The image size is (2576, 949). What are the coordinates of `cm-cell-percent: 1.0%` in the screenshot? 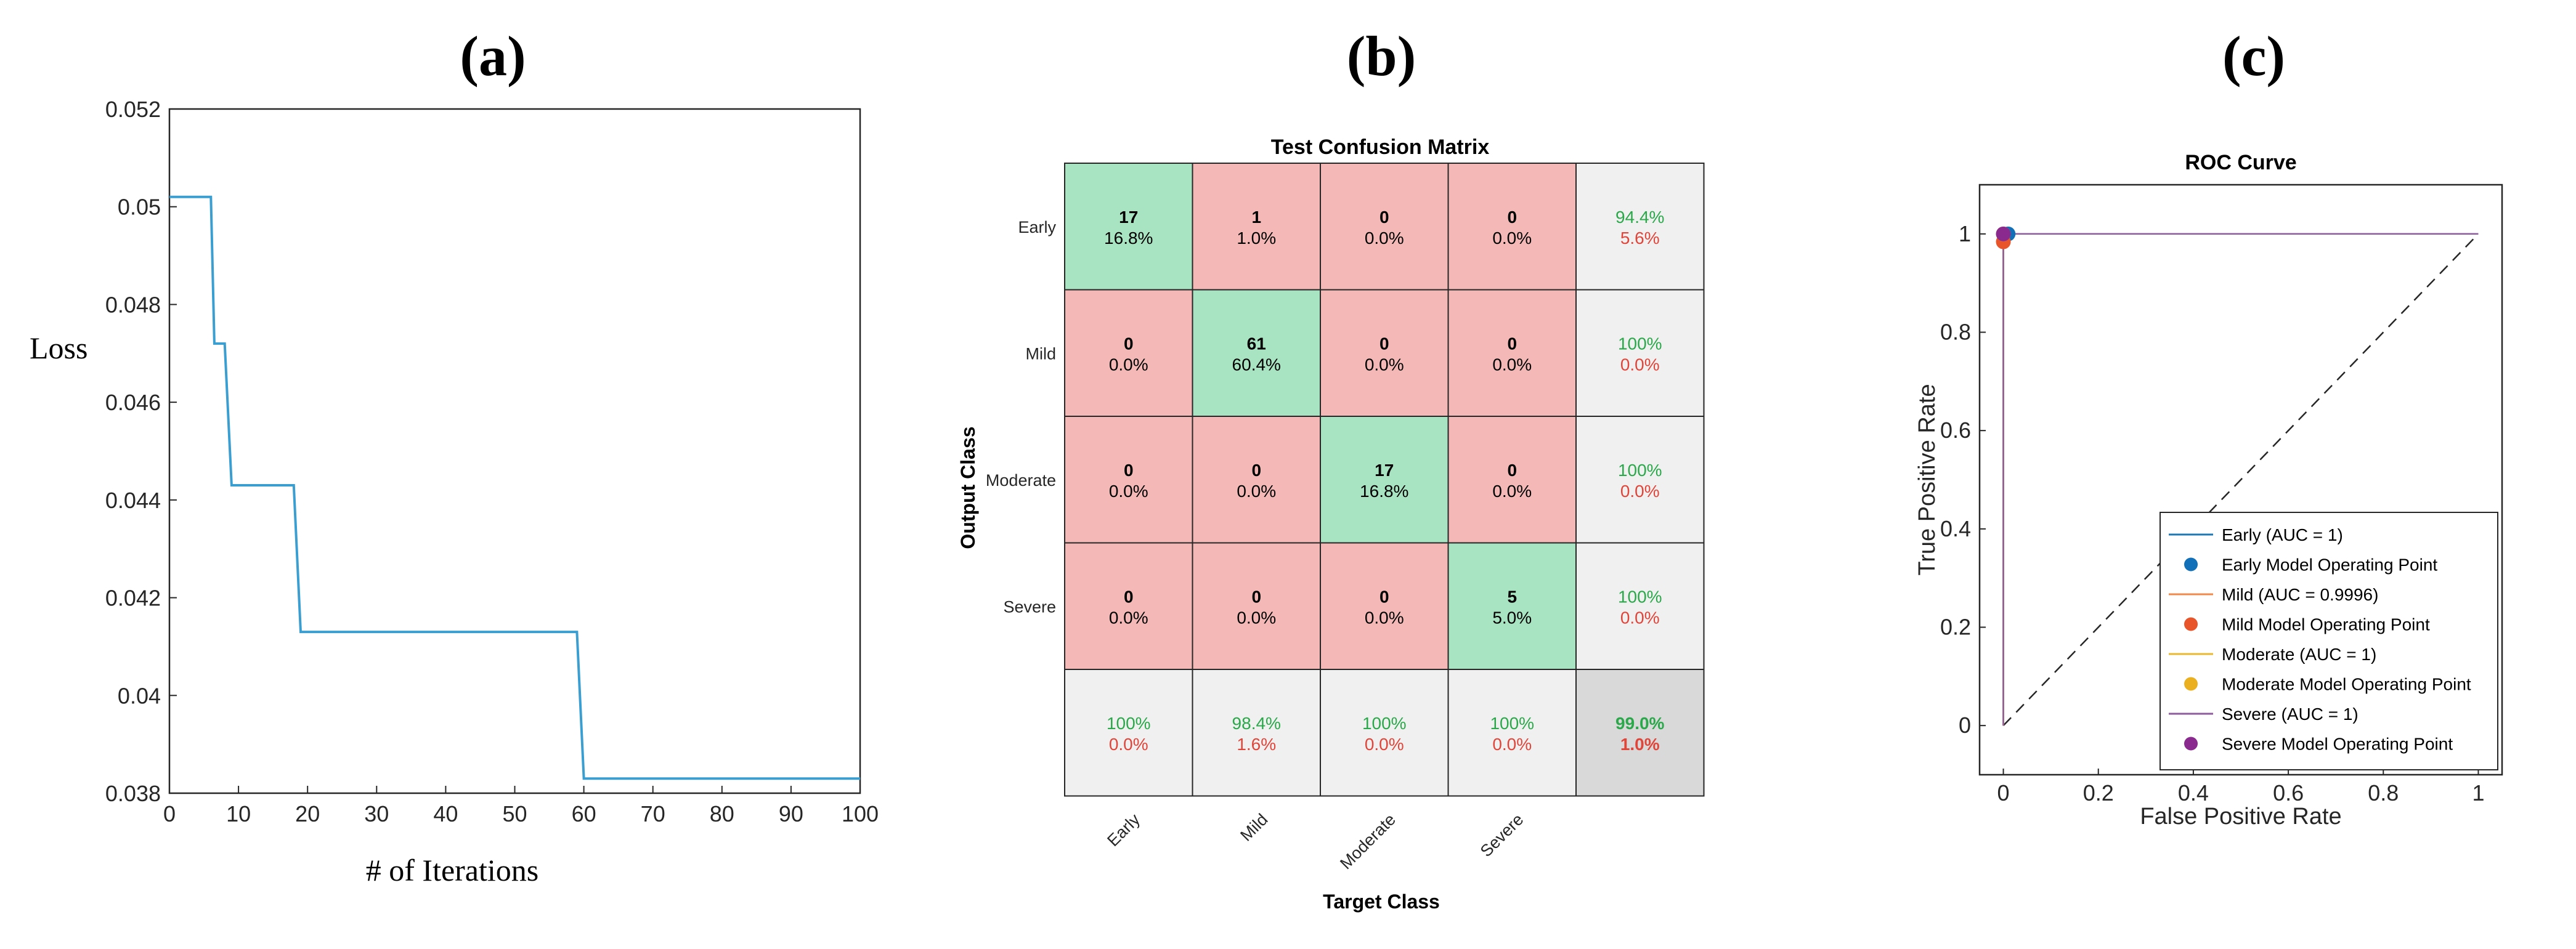 It's located at (1256, 238).